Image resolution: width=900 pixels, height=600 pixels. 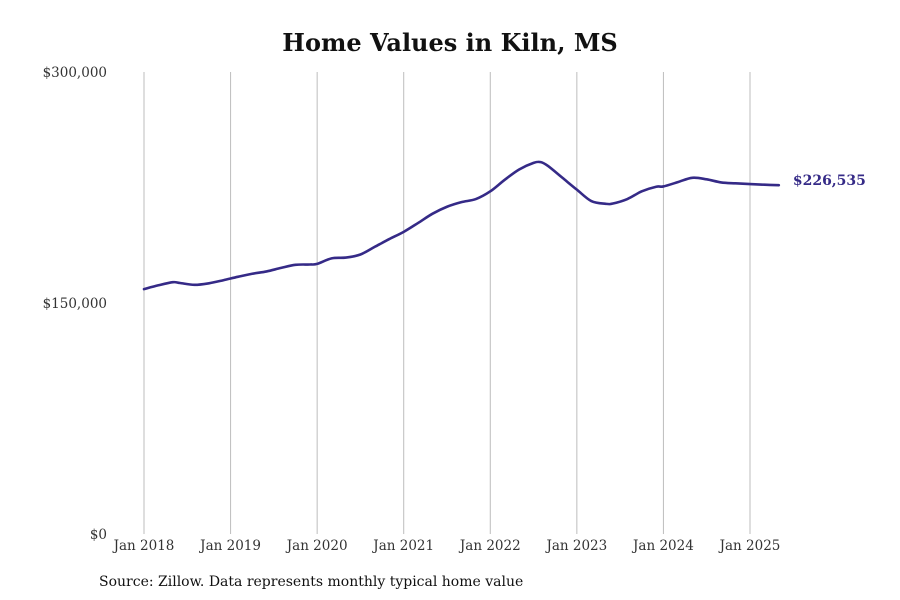 I want to click on y-tick-label: $300,000, so click(x=75, y=73).